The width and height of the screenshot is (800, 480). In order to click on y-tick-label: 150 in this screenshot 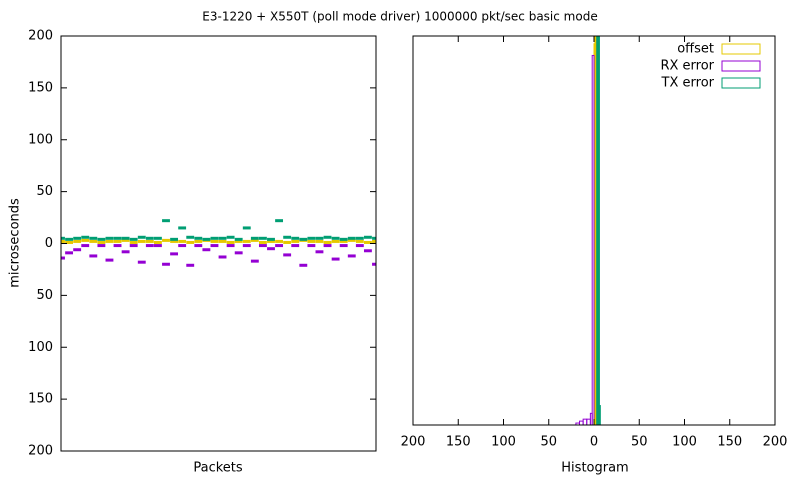, I will do `click(40, 399)`.